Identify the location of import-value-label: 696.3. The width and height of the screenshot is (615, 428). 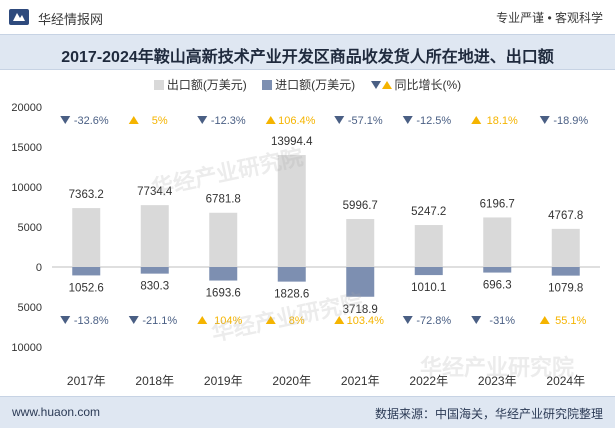
(497, 286).